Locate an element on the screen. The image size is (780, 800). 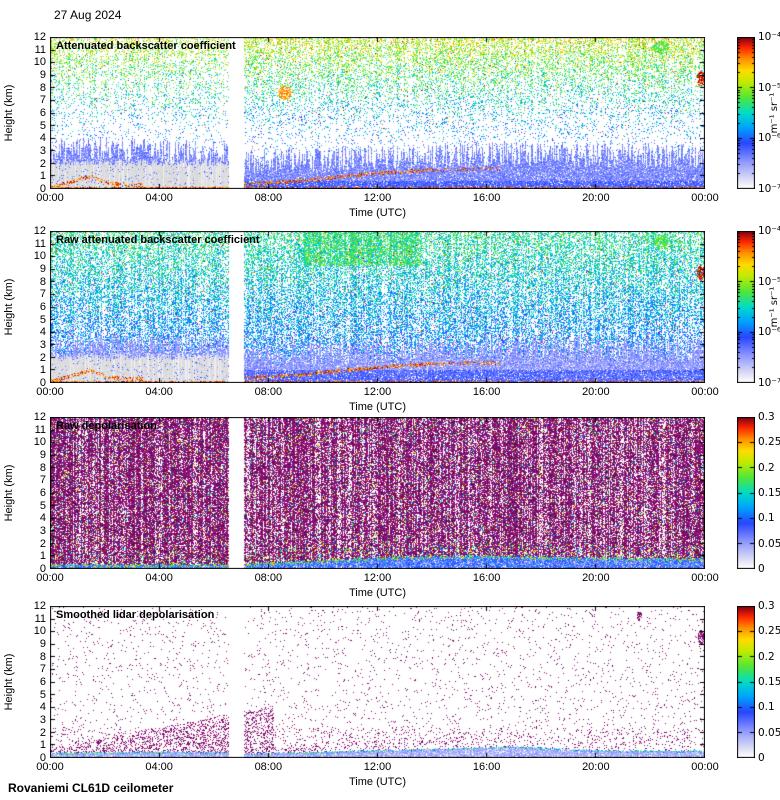
panel-title: Raw attenuated backscatter coefficient is located at coordinates (158, 240).